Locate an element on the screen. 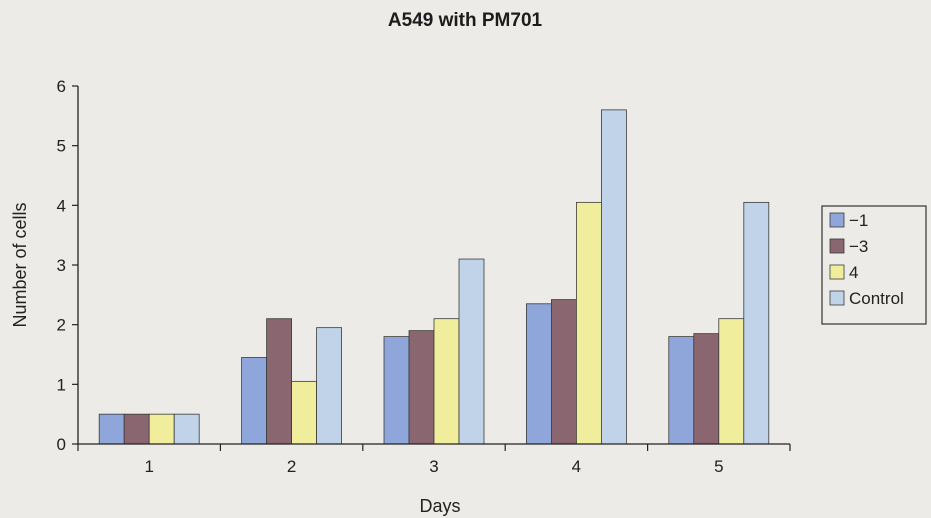 Image resolution: width=931 pixels, height=518 pixels. y-tick-label: 3 is located at coordinates (61, 265).